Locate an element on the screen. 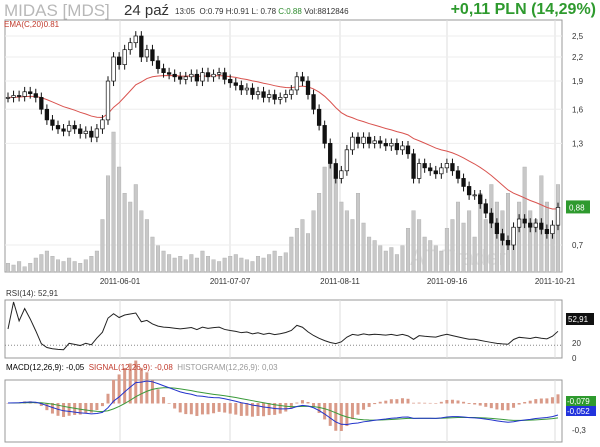  macd-panel is located at coordinates (283, 411).